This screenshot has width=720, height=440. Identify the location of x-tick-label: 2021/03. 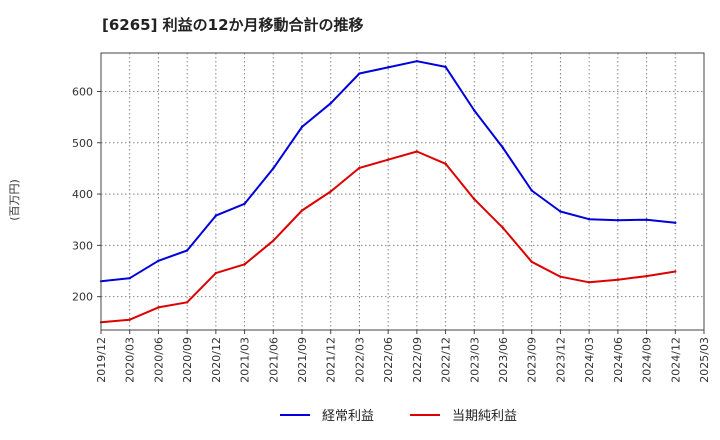
(245, 360).